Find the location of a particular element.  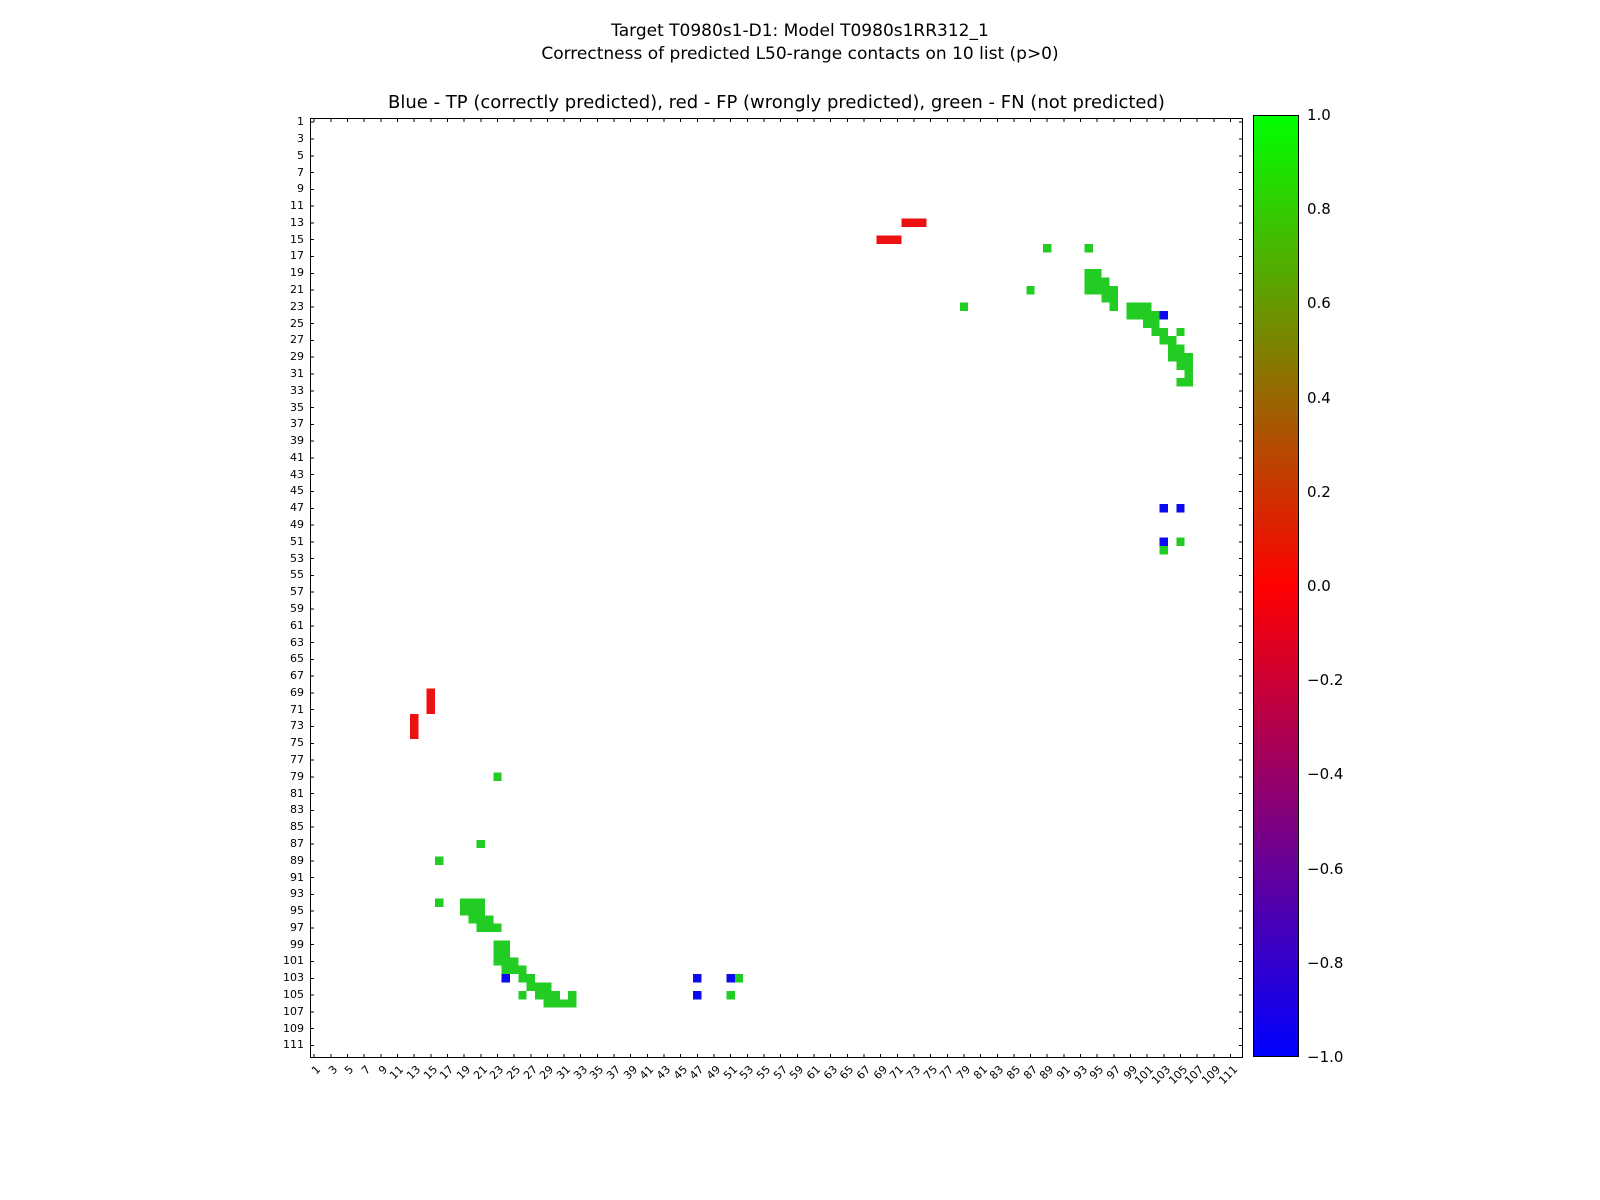

colorbar-tick-label: 0.4 is located at coordinates (1319, 397).